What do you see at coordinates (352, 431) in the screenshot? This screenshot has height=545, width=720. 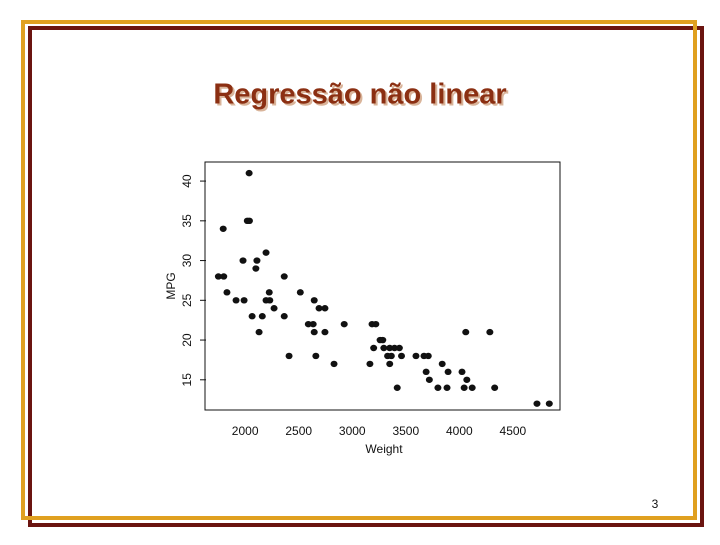 I see `x-tick-label: 3000` at bounding box center [352, 431].